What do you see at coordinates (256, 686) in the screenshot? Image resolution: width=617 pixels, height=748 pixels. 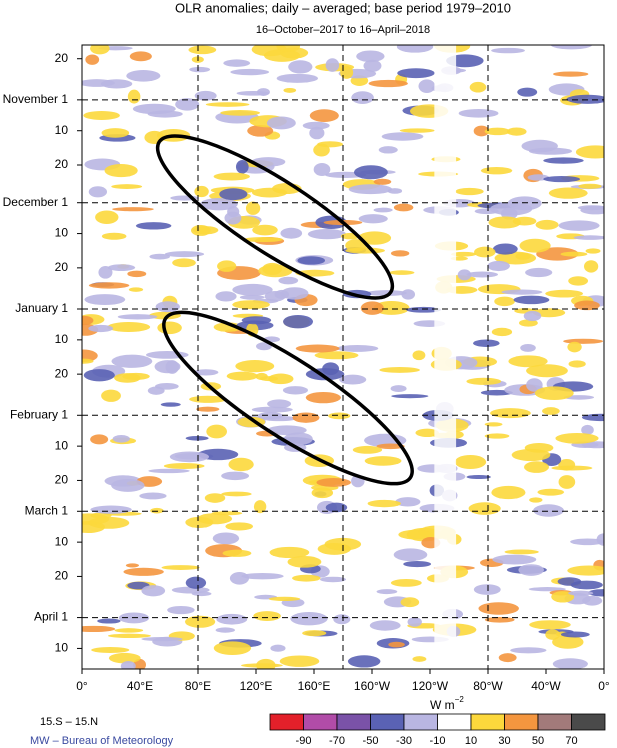 I see `x-tick-label: 120°E` at bounding box center [256, 686].